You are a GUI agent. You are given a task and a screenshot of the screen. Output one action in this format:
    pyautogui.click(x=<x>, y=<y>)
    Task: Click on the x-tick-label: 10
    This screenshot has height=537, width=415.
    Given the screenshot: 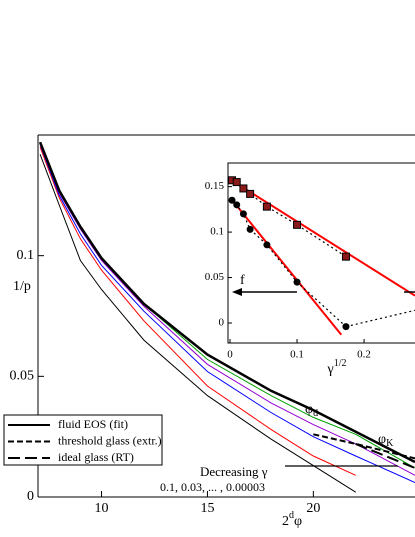 What is the action you would take?
    pyautogui.click(x=102, y=508)
    